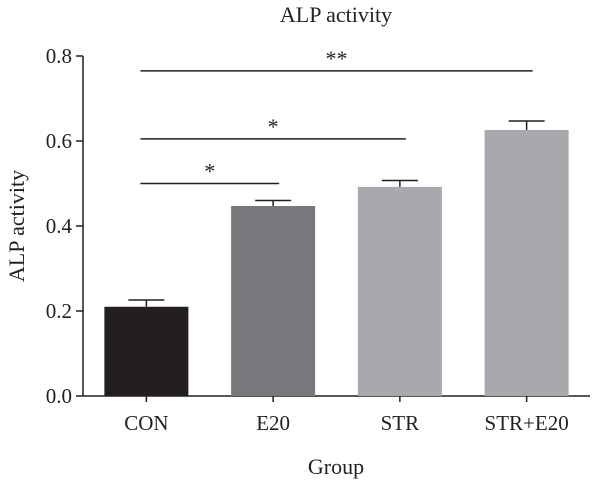 The width and height of the screenshot is (600, 488). I want to click on y-tick-label: 0.8, so click(59, 56).